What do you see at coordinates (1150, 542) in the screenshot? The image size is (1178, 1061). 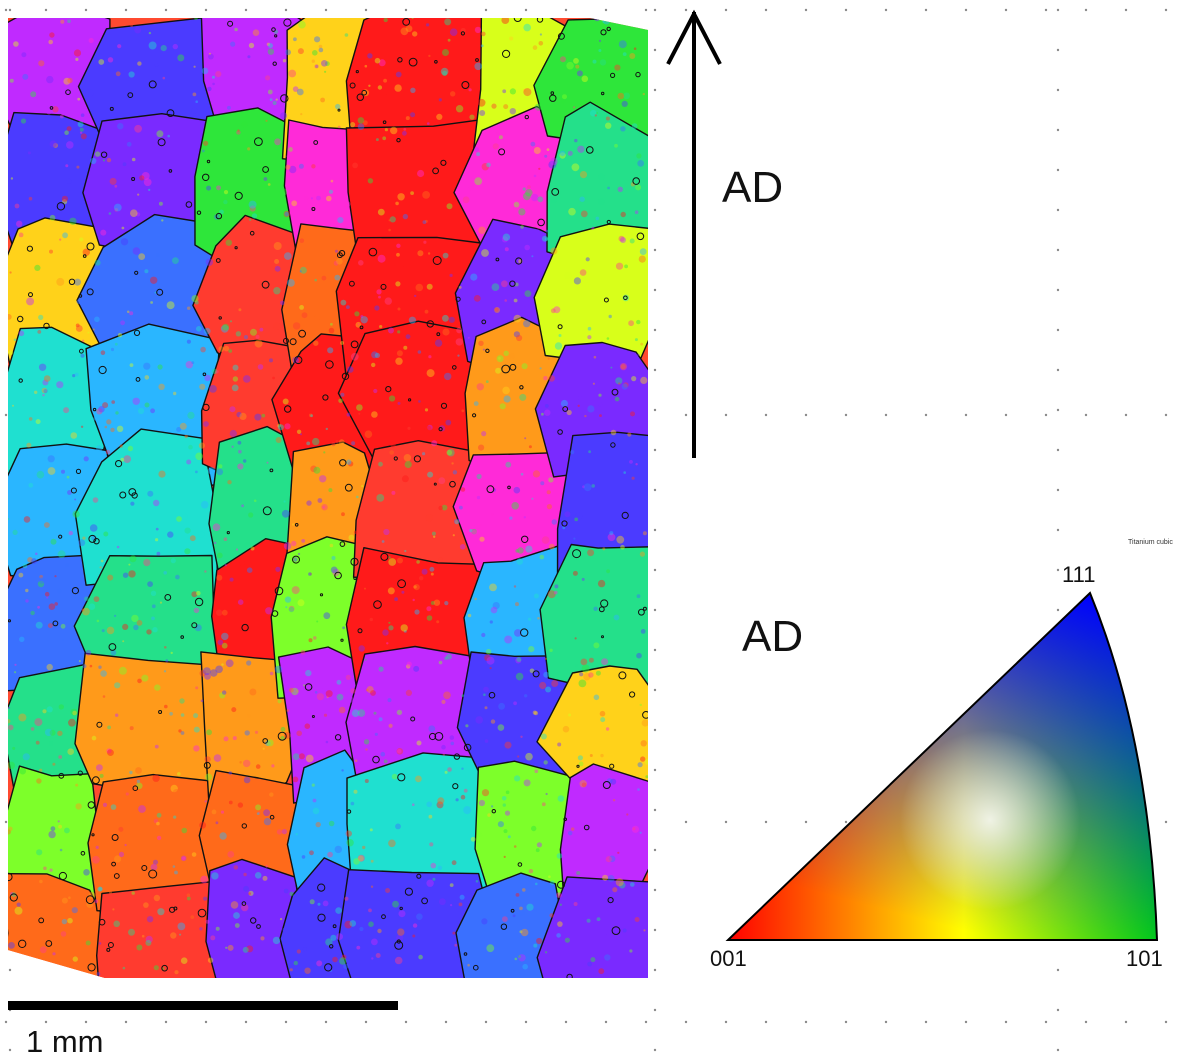 I see `material-label: Titanium cubic` at bounding box center [1150, 542].